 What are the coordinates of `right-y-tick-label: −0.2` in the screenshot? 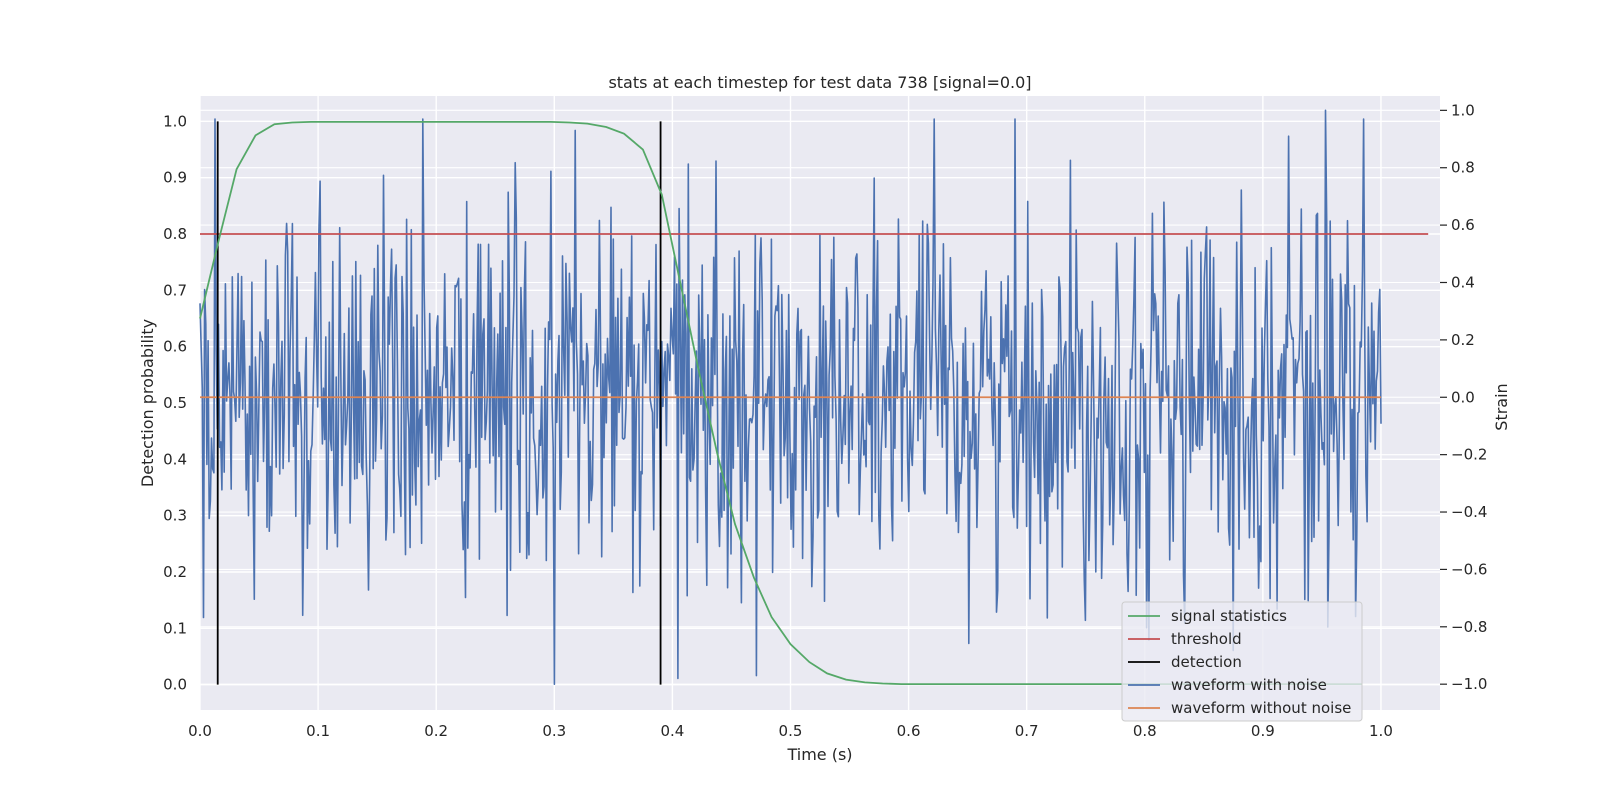 It's located at (1469, 455).